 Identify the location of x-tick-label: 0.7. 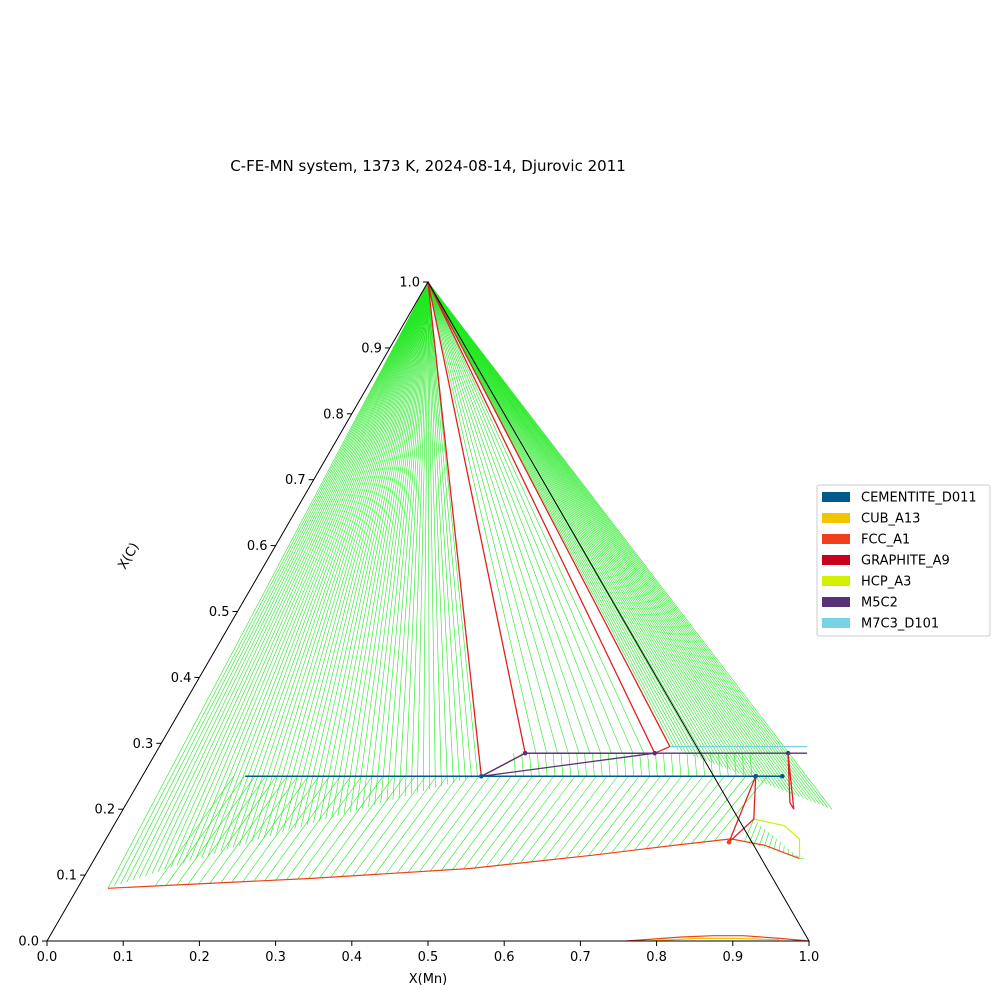
(580, 957).